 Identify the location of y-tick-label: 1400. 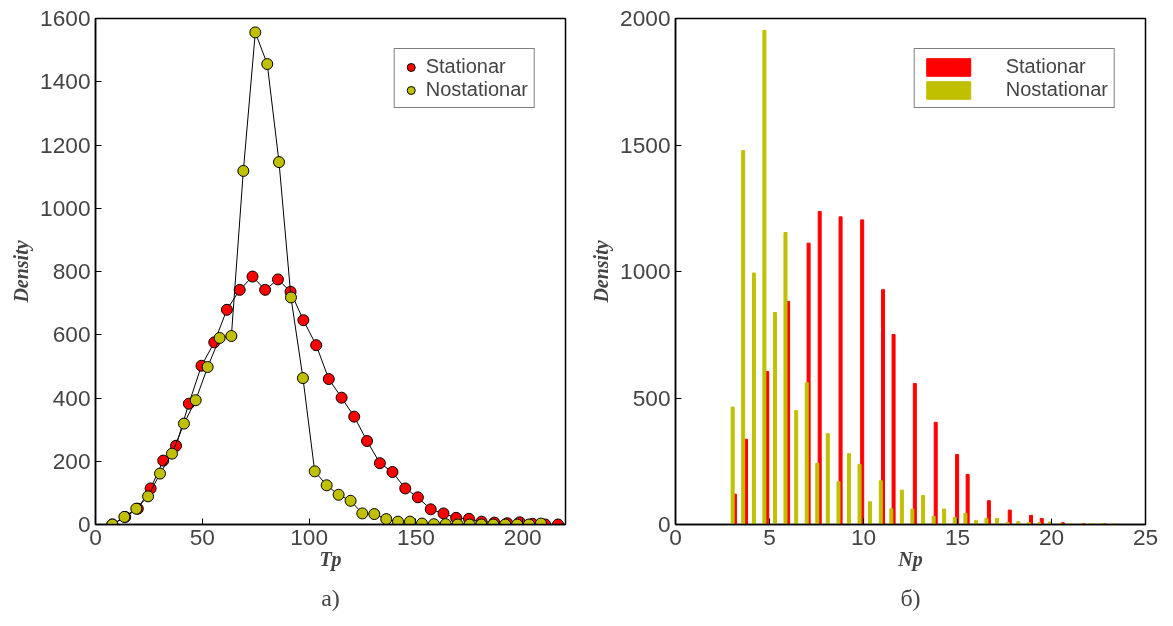
(65, 81).